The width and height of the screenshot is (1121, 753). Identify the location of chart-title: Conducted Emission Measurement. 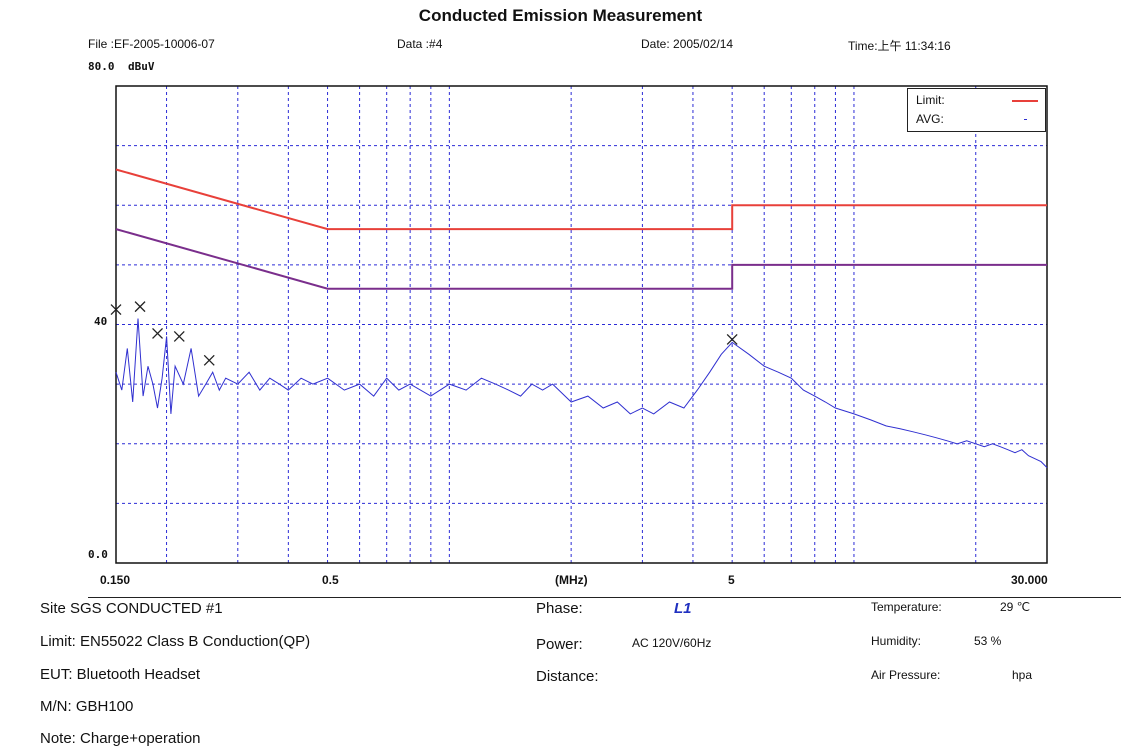
(560, 15).